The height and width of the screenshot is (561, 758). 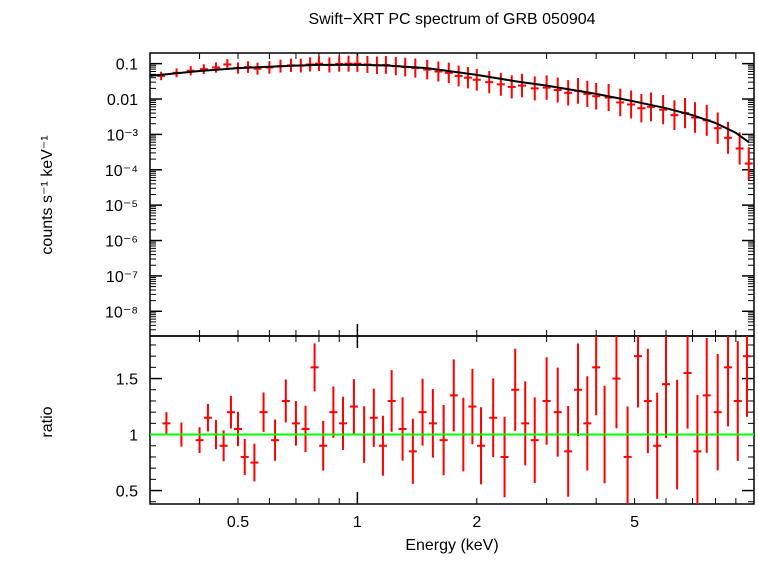 What do you see at coordinates (451, 545) in the screenshot?
I see `x-axis-label: Energy (keV)` at bounding box center [451, 545].